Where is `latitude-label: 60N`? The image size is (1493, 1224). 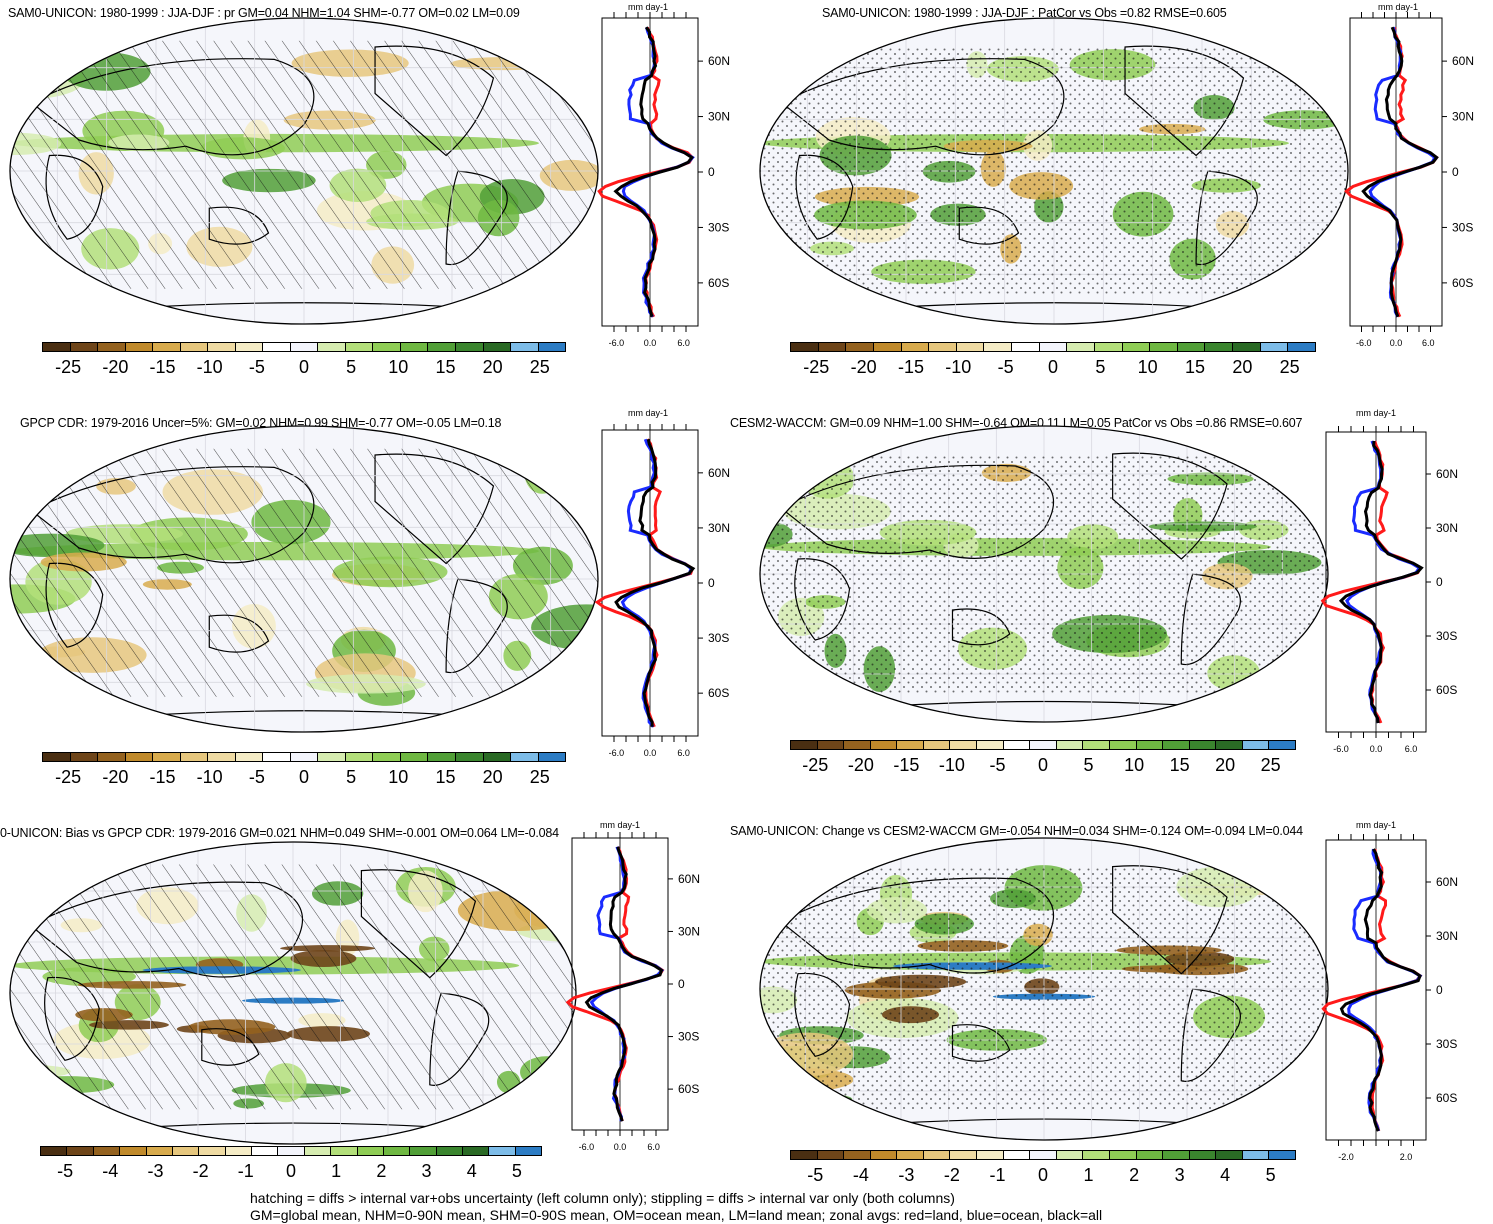
latitude-label: 60N is located at coordinates (1447, 882).